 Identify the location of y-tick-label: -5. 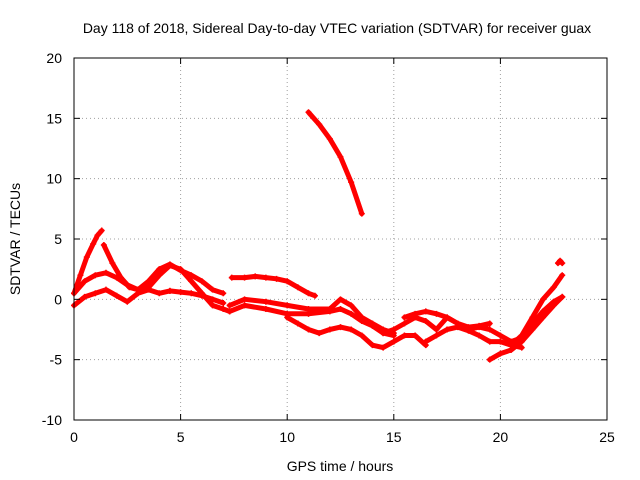
(56, 360).